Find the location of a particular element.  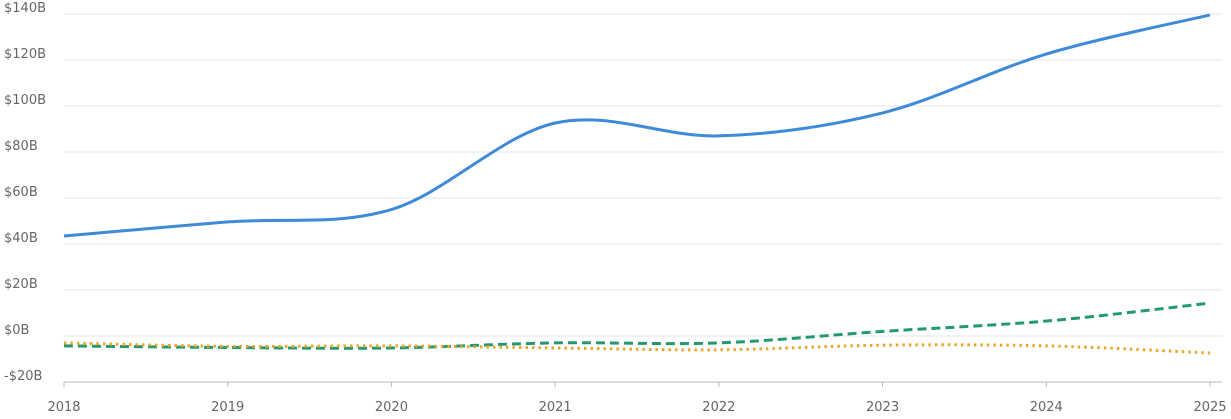

x-tick-label: 2022 is located at coordinates (718, 407).